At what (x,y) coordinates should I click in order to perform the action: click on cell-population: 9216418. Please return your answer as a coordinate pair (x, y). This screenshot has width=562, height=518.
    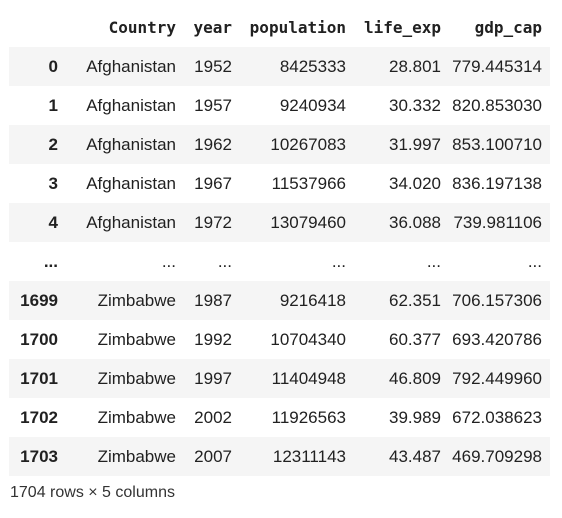
    Looking at the image, I should click on (312, 300).